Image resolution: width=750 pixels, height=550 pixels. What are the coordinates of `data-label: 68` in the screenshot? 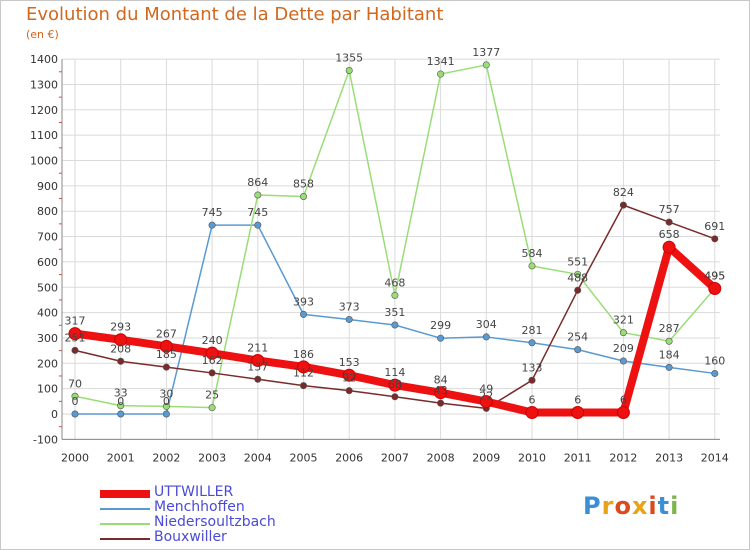 It's located at (395, 384).